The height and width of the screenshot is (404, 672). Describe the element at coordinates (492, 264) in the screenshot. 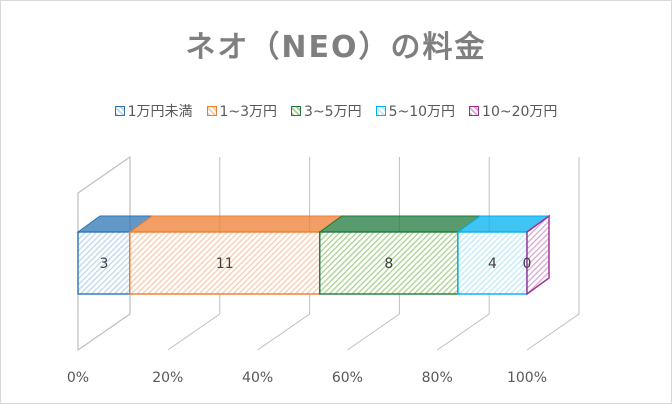

I see `data-label: 4` at that location.